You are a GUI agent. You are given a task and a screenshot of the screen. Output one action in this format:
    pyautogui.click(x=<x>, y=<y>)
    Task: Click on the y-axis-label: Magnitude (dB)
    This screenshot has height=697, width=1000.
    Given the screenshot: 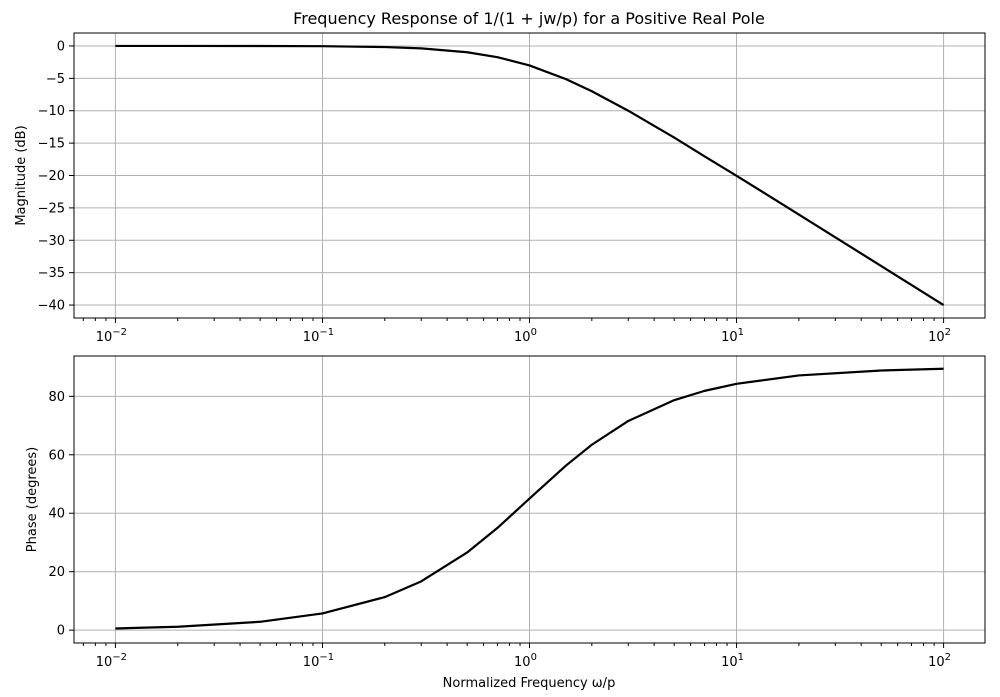 What is the action you would take?
    pyautogui.click(x=21, y=175)
    